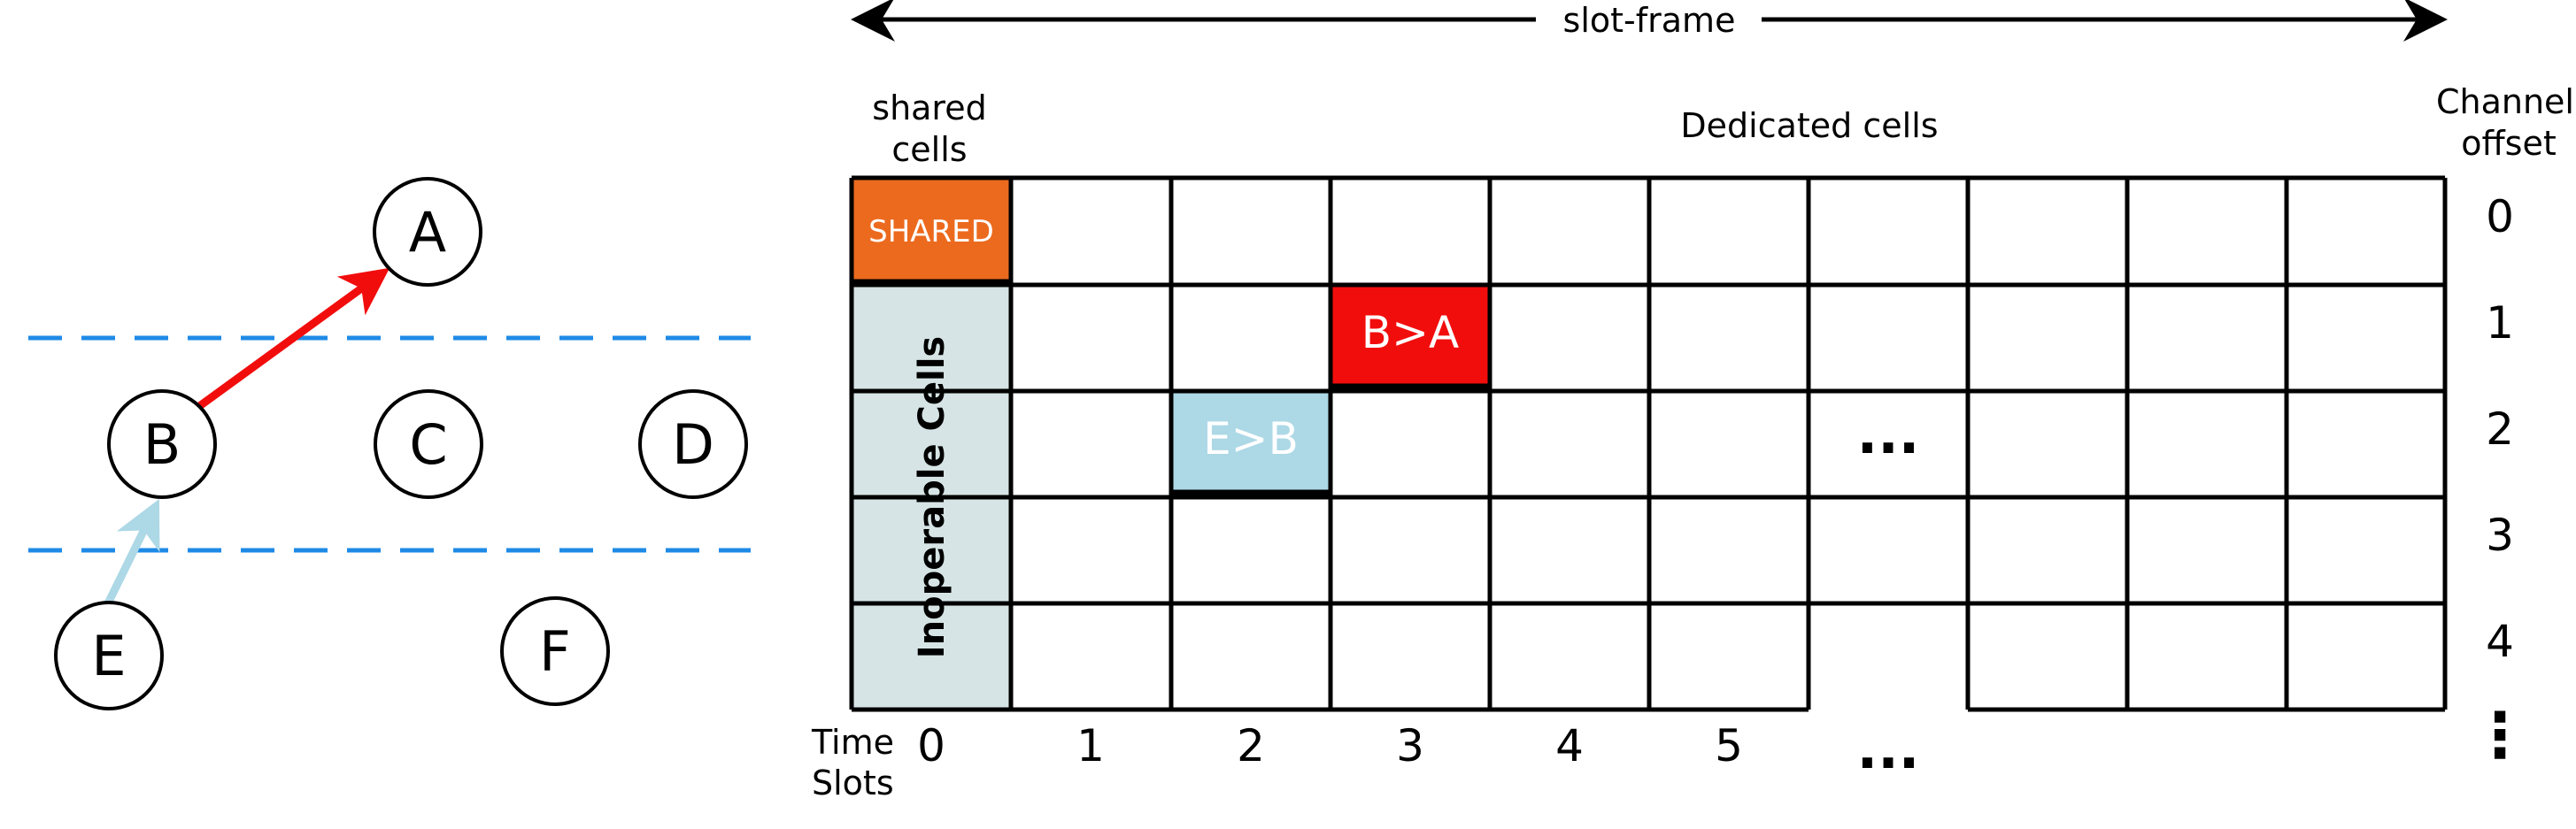  I want to click on time-slot-label: 3, so click(1410, 746).